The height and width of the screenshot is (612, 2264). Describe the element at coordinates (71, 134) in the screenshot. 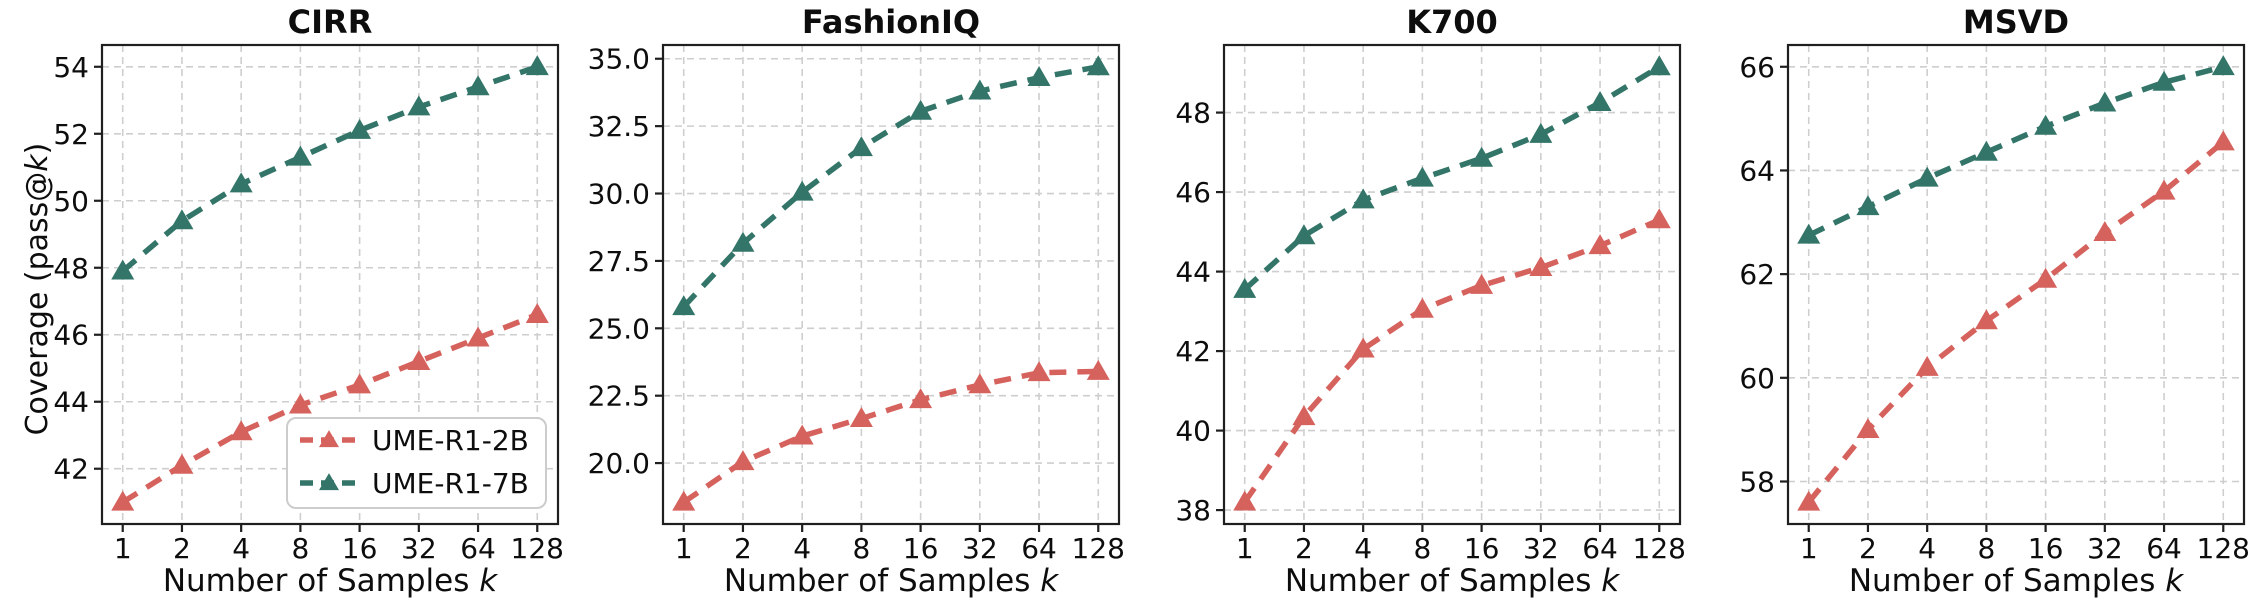

I see `y-tick-label: 52` at that location.